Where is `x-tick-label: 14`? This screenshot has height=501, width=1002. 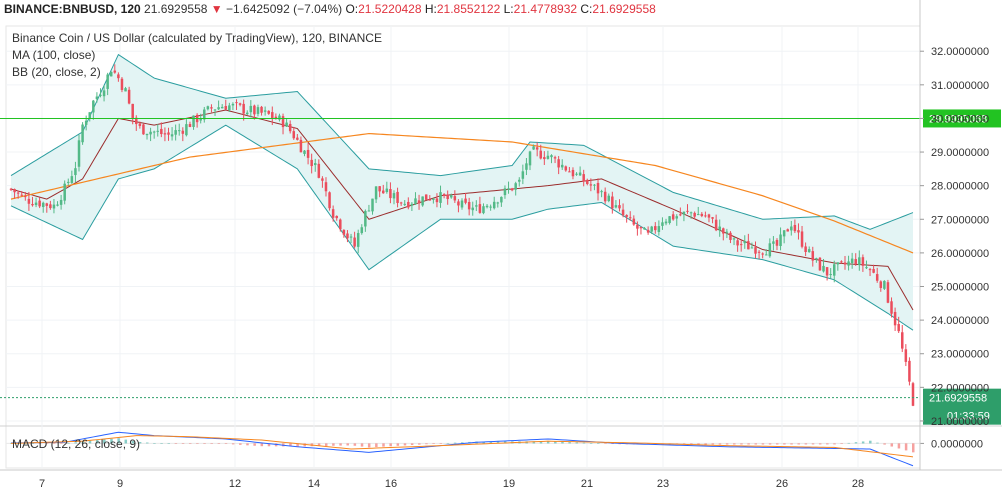 x-tick-label: 14 is located at coordinates (314, 484).